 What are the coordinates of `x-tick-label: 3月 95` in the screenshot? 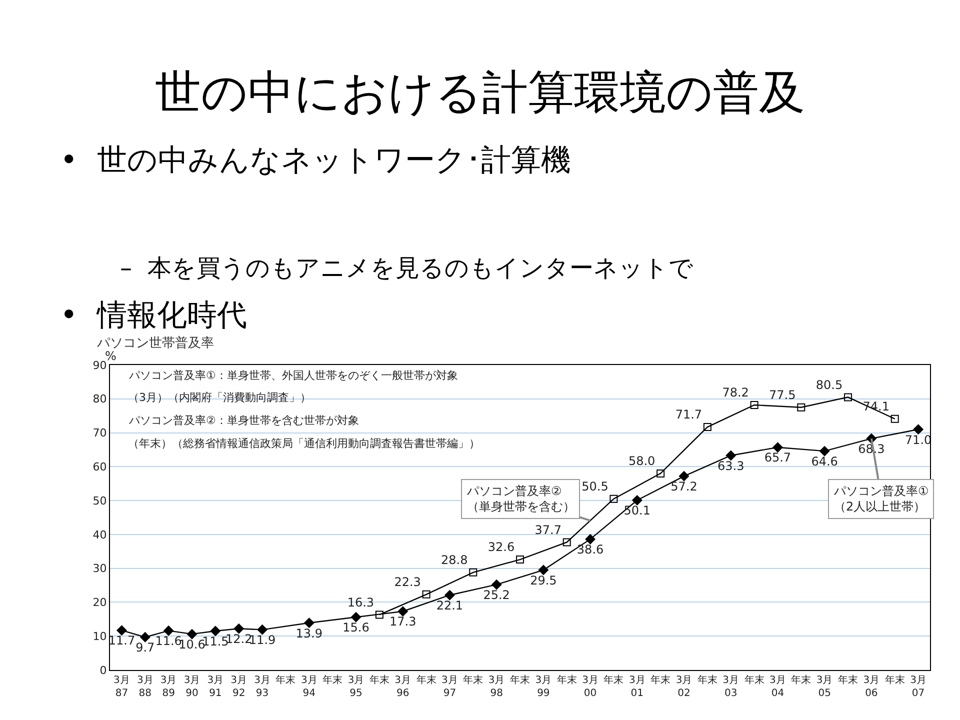 It's located at (356, 687).